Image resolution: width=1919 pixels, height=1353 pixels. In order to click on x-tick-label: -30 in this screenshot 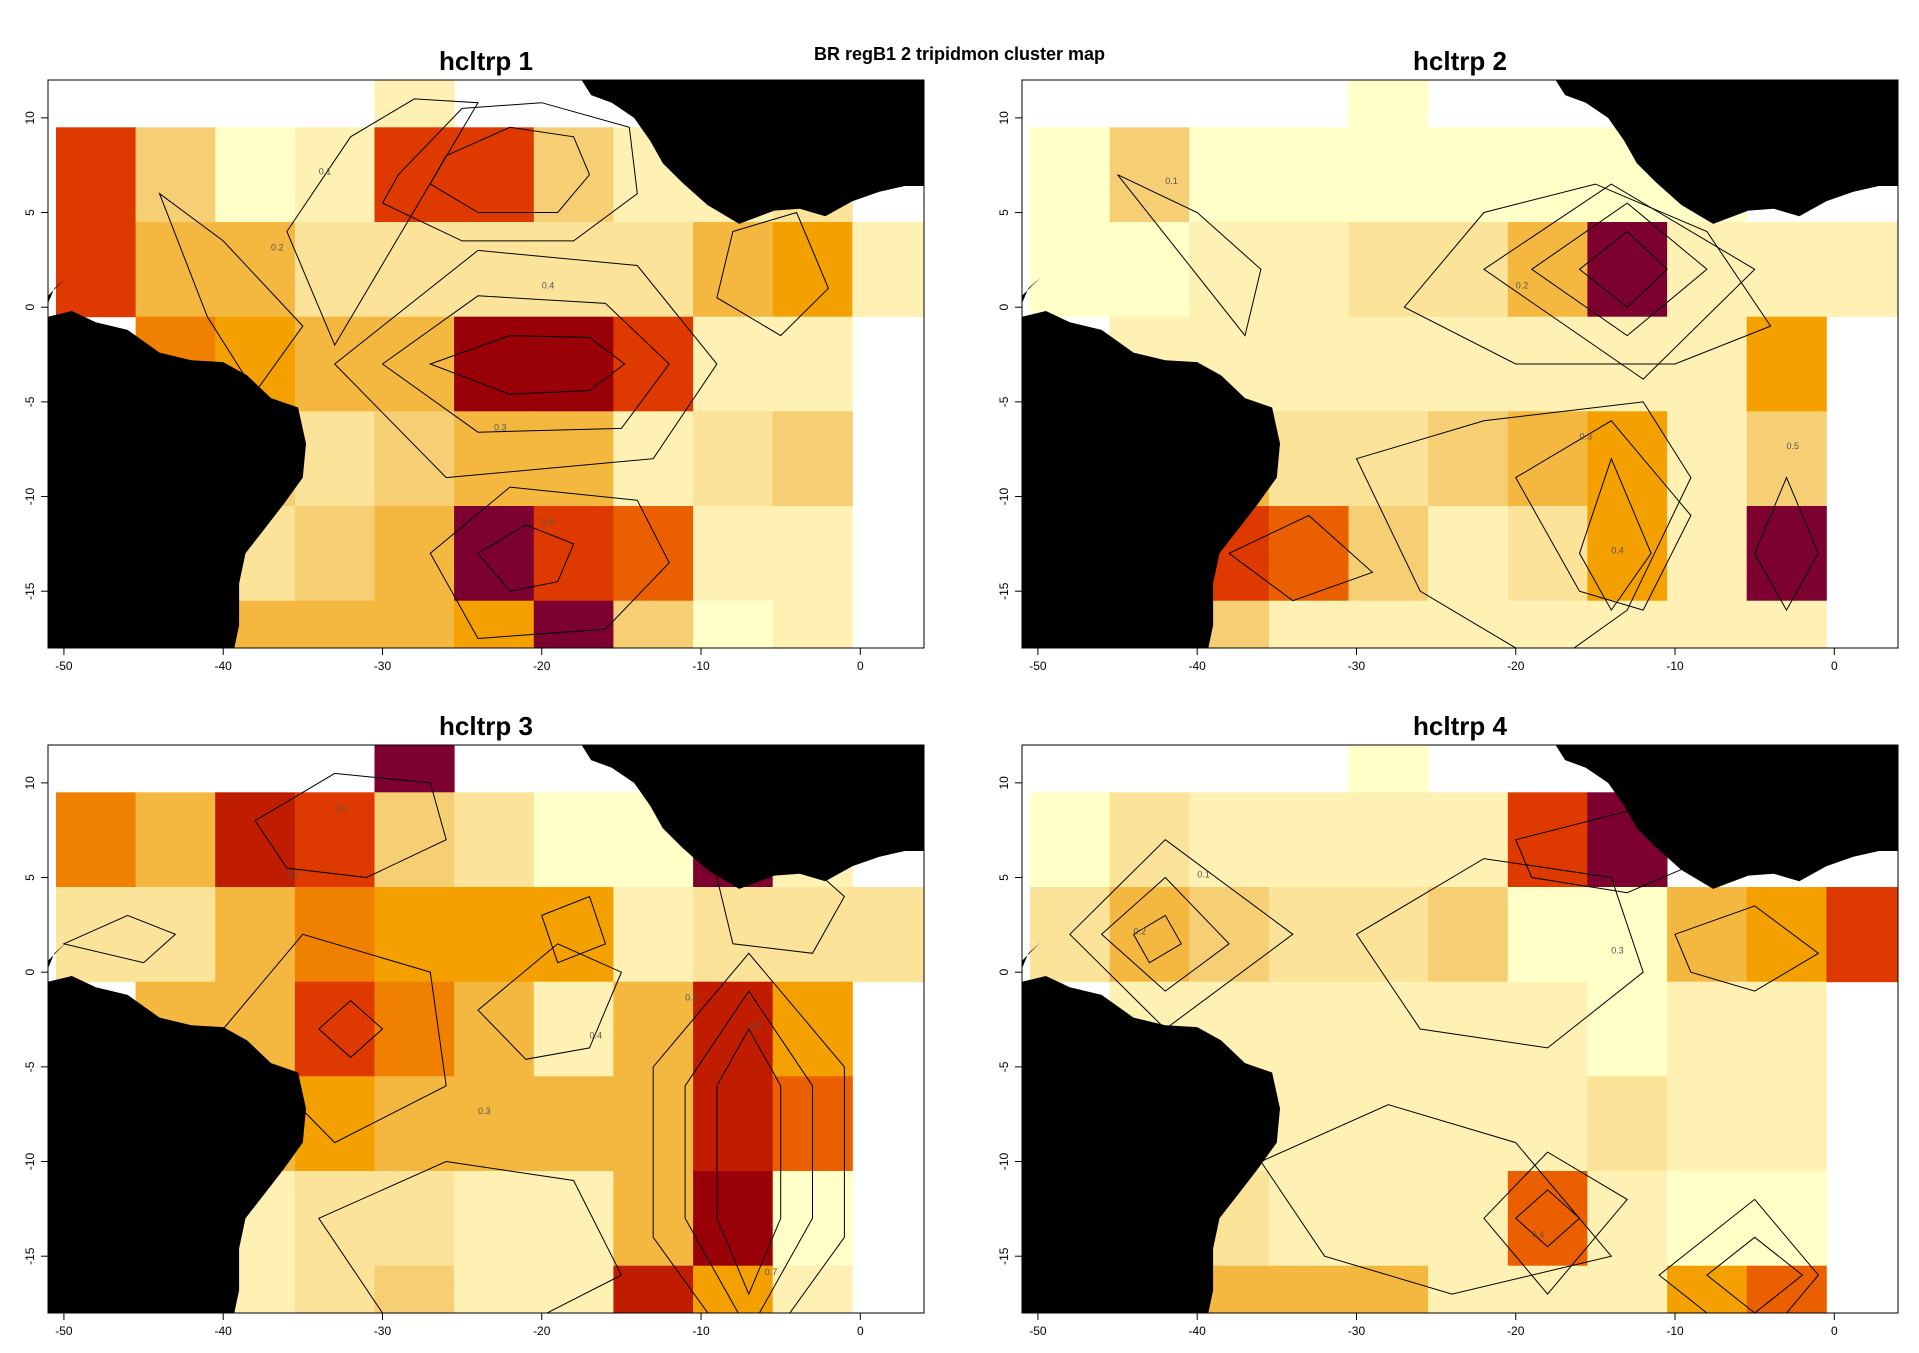, I will do `click(383, 666)`.